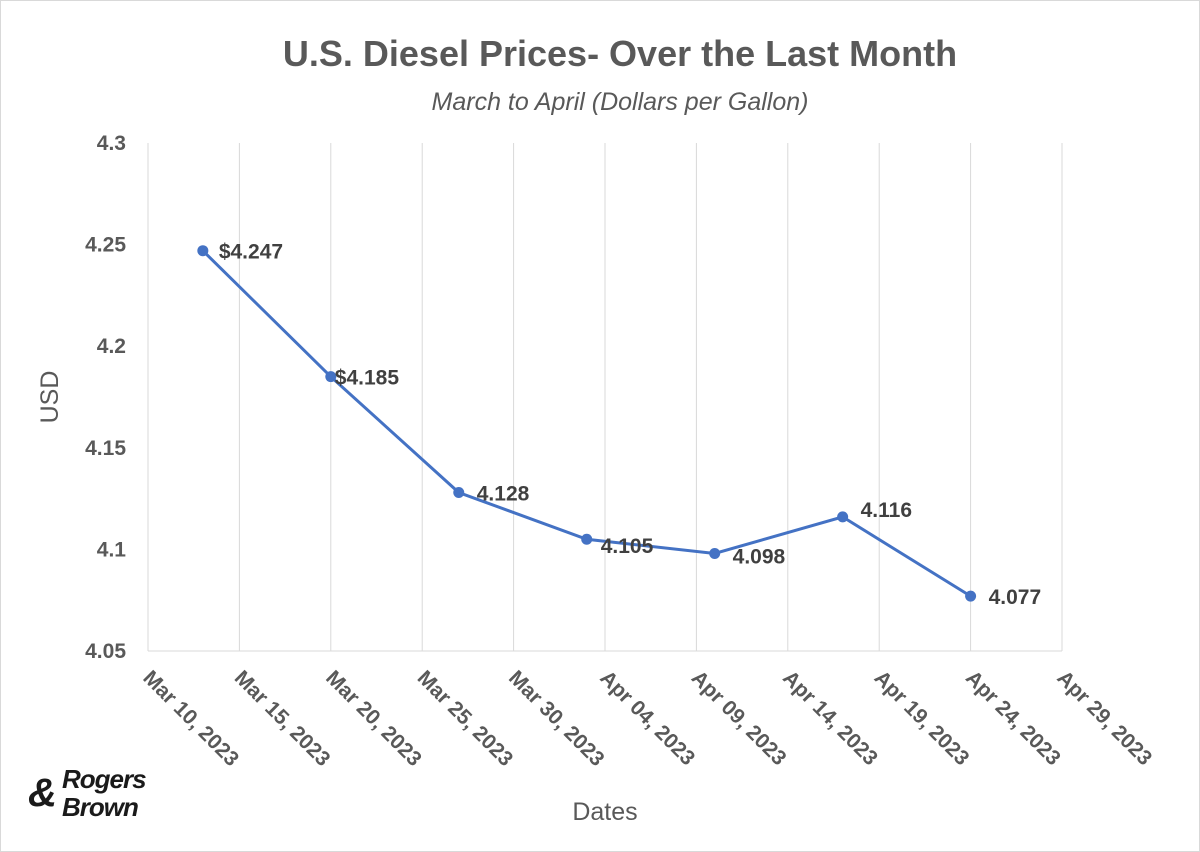 The width and height of the screenshot is (1200, 852). I want to click on x-tick-label: Apr 09, 2023, so click(739, 718).